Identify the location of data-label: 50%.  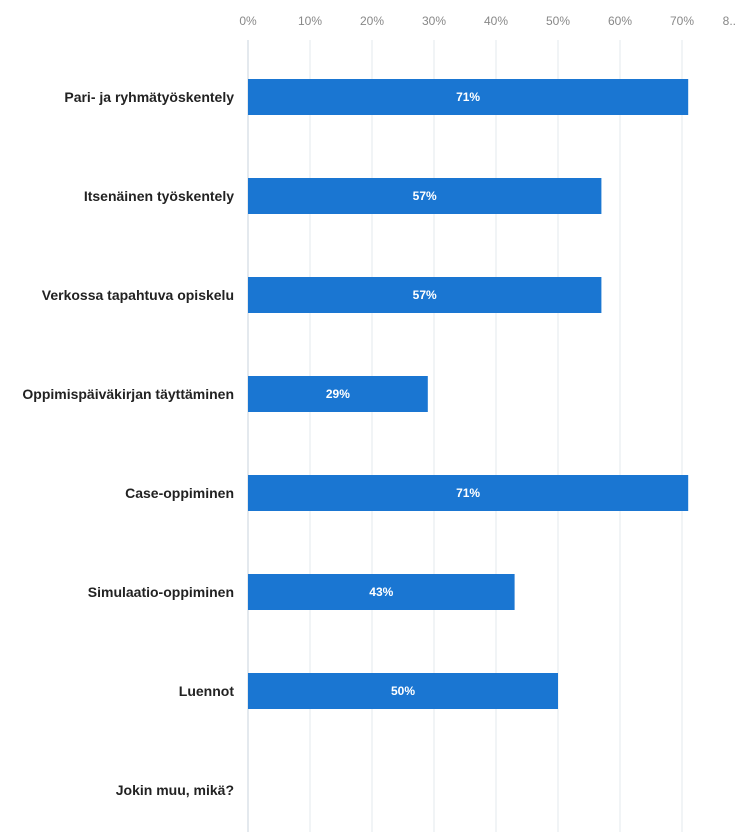
(403, 691).